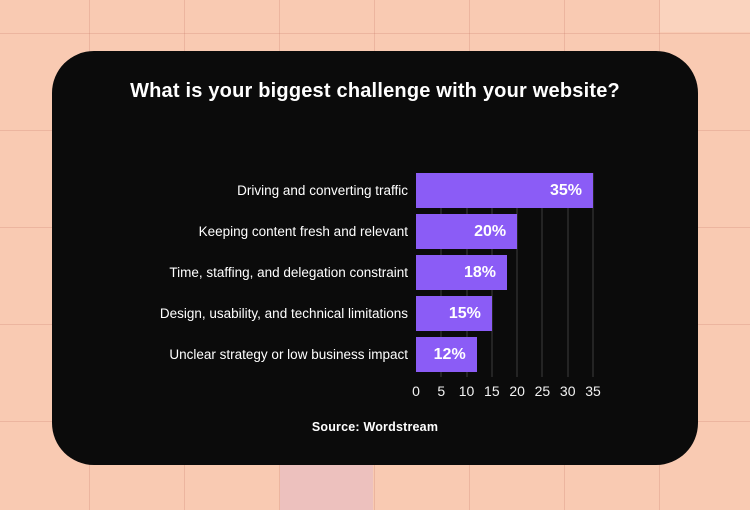 This screenshot has height=510, width=750. What do you see at coordinates (705, 16) in the screenshot?
I see `background-grid-cell-light` at bounding box center [705, 16].